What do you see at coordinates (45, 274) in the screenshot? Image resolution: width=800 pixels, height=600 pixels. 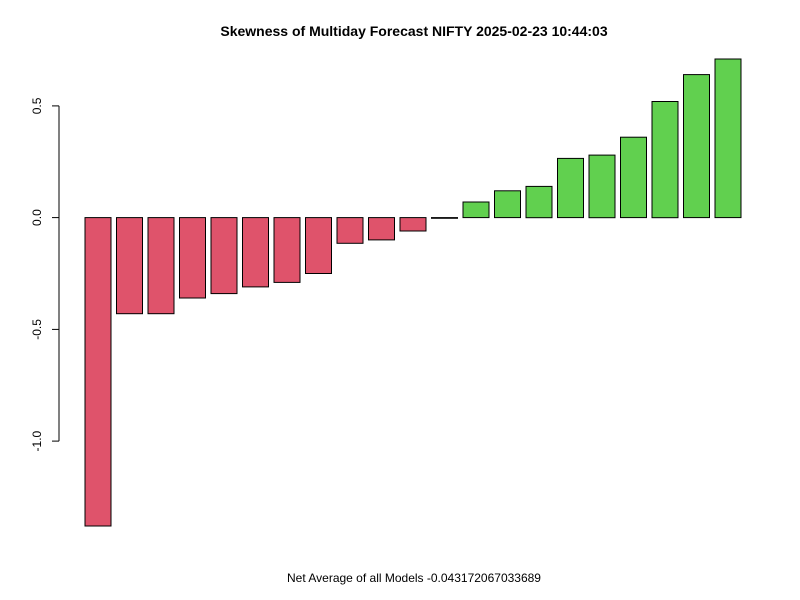 I see `y-axis: -1.0 -0.5 0.0 0.5` at bounding box center [45, 274].